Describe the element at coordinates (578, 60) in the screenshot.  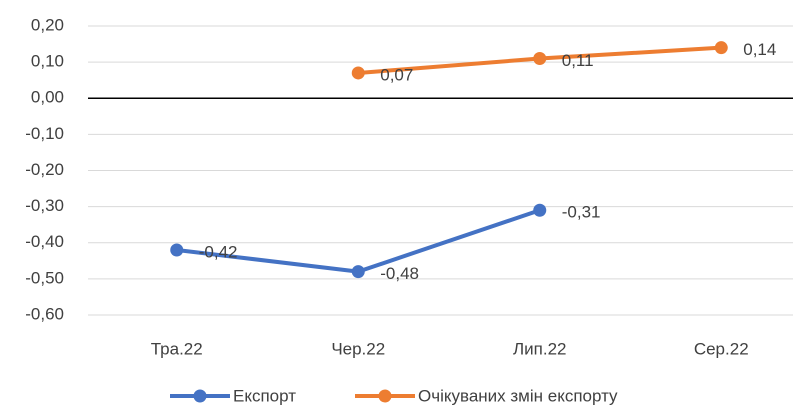
I see `data-label: 0,11` at that location.